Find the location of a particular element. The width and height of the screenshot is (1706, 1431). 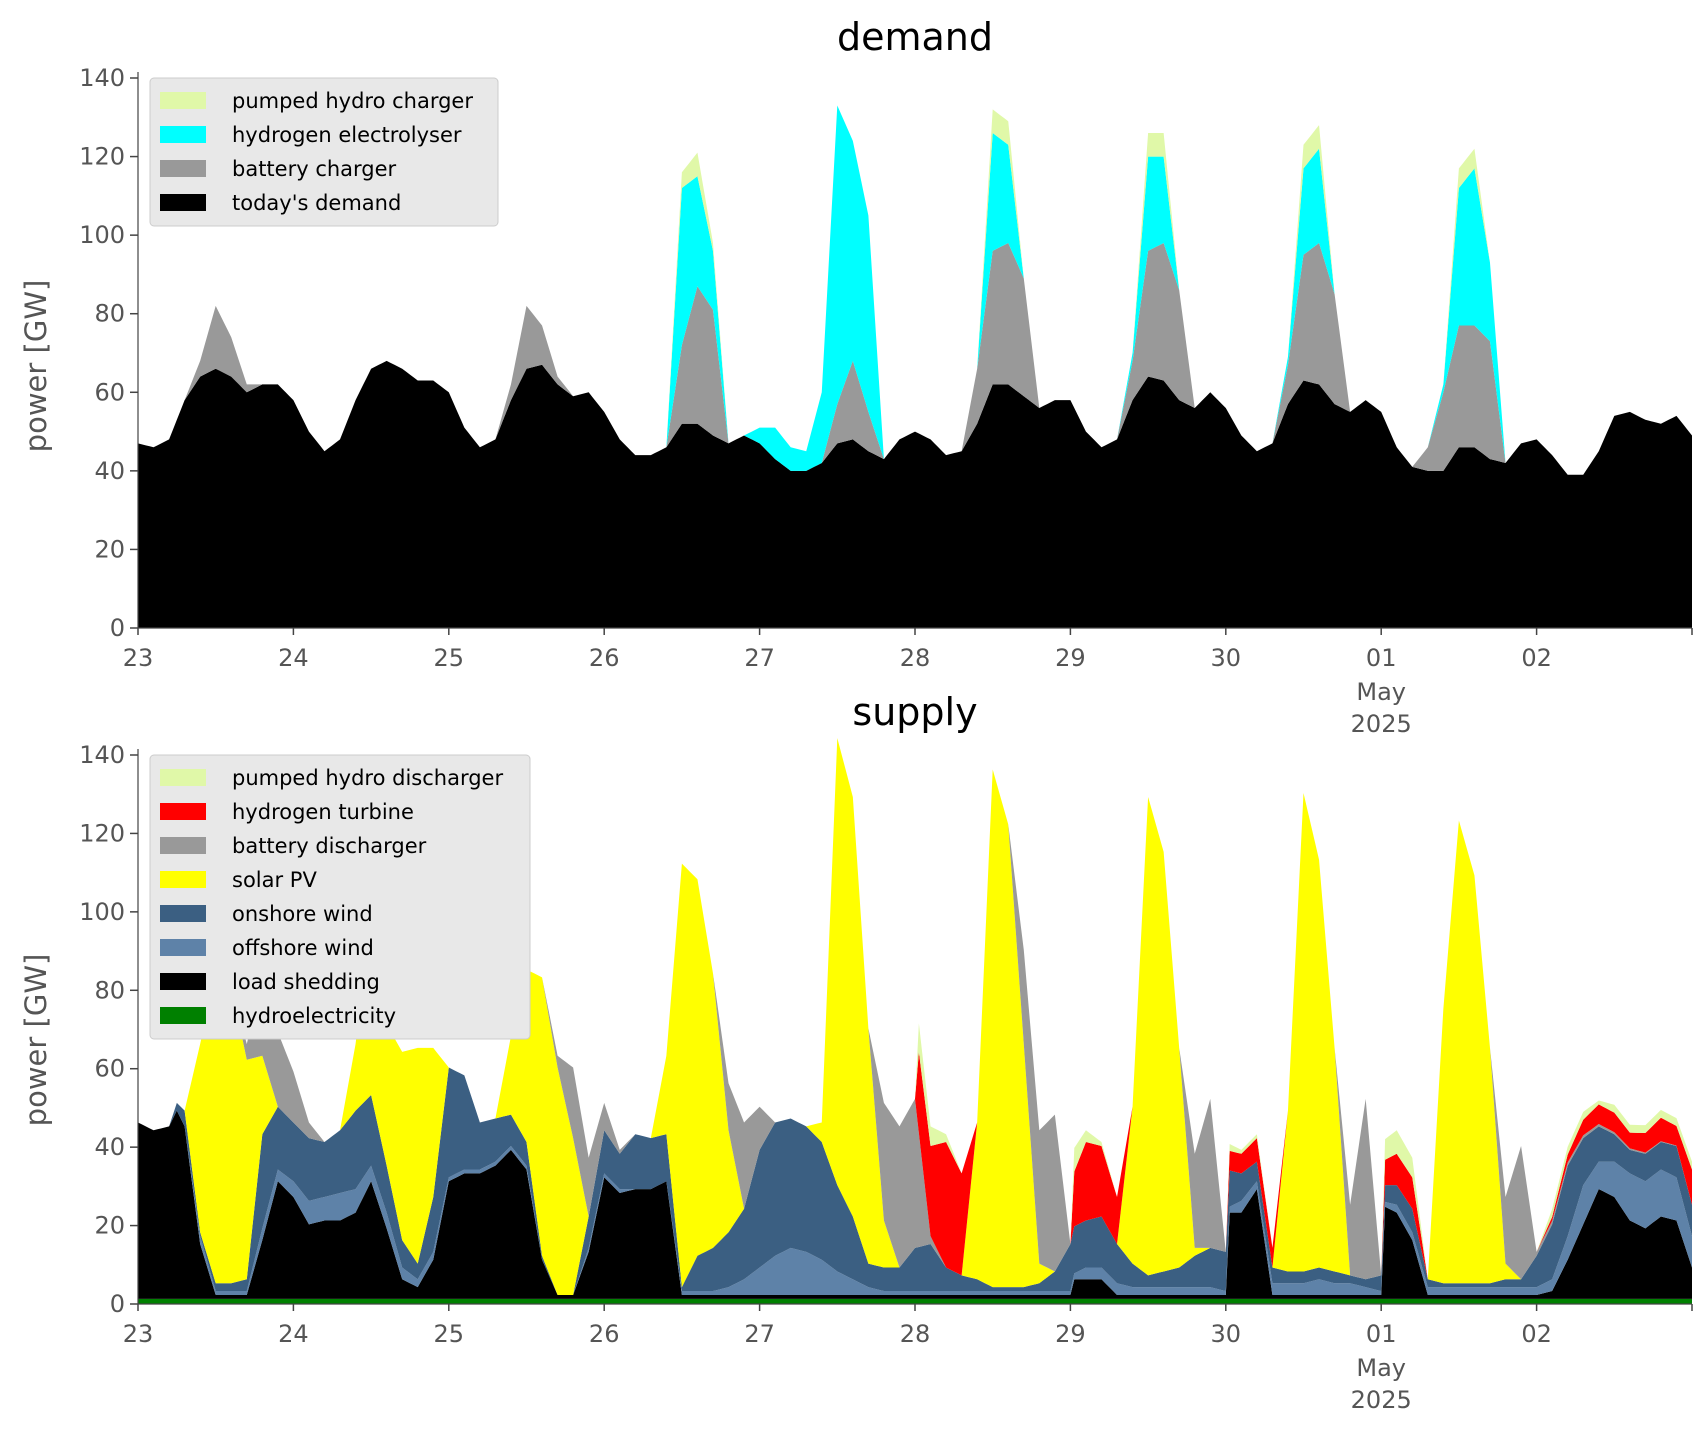

supply-legend-label-hydrogen-turbine: hydrogen turbine is located at coordinates (323, 812).